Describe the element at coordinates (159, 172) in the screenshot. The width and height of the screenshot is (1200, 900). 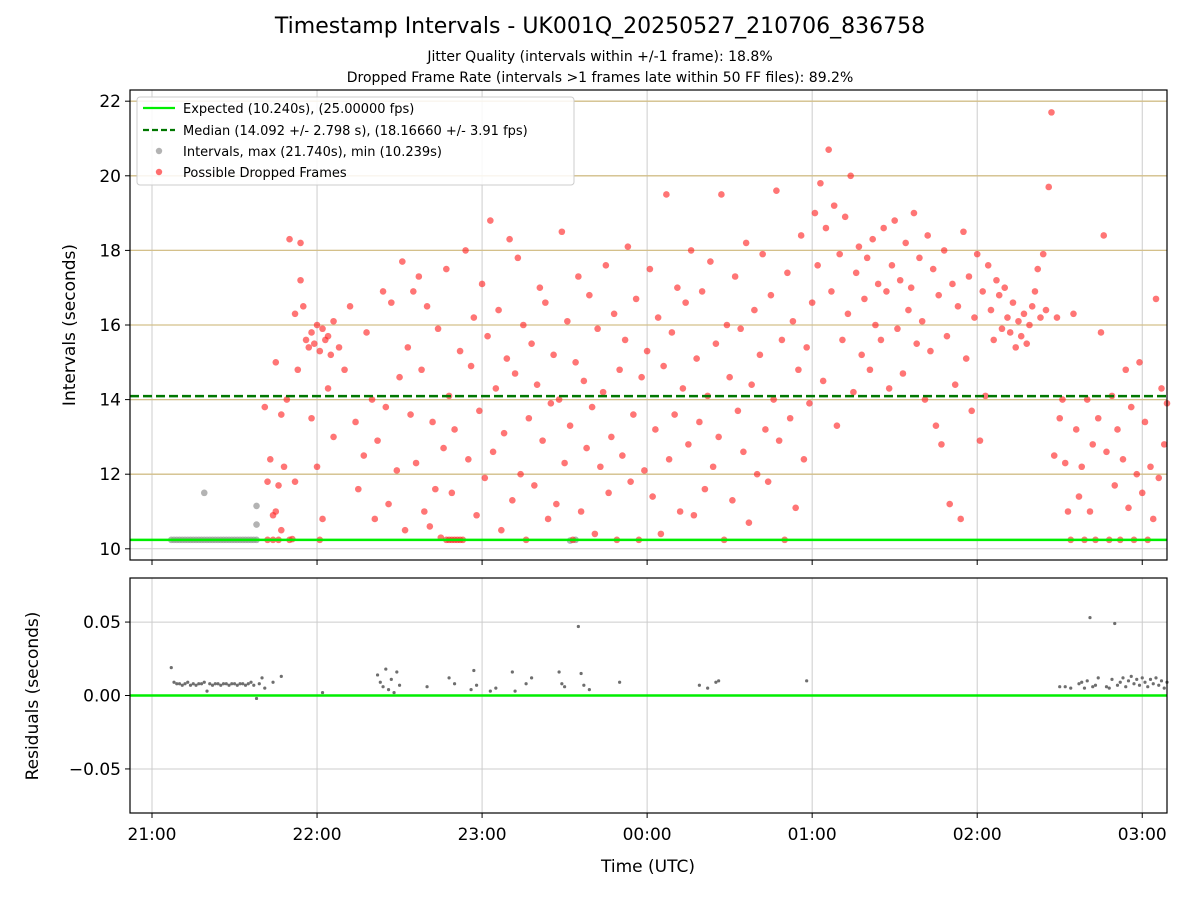
I see `legend-dropped-swatch` at that location.